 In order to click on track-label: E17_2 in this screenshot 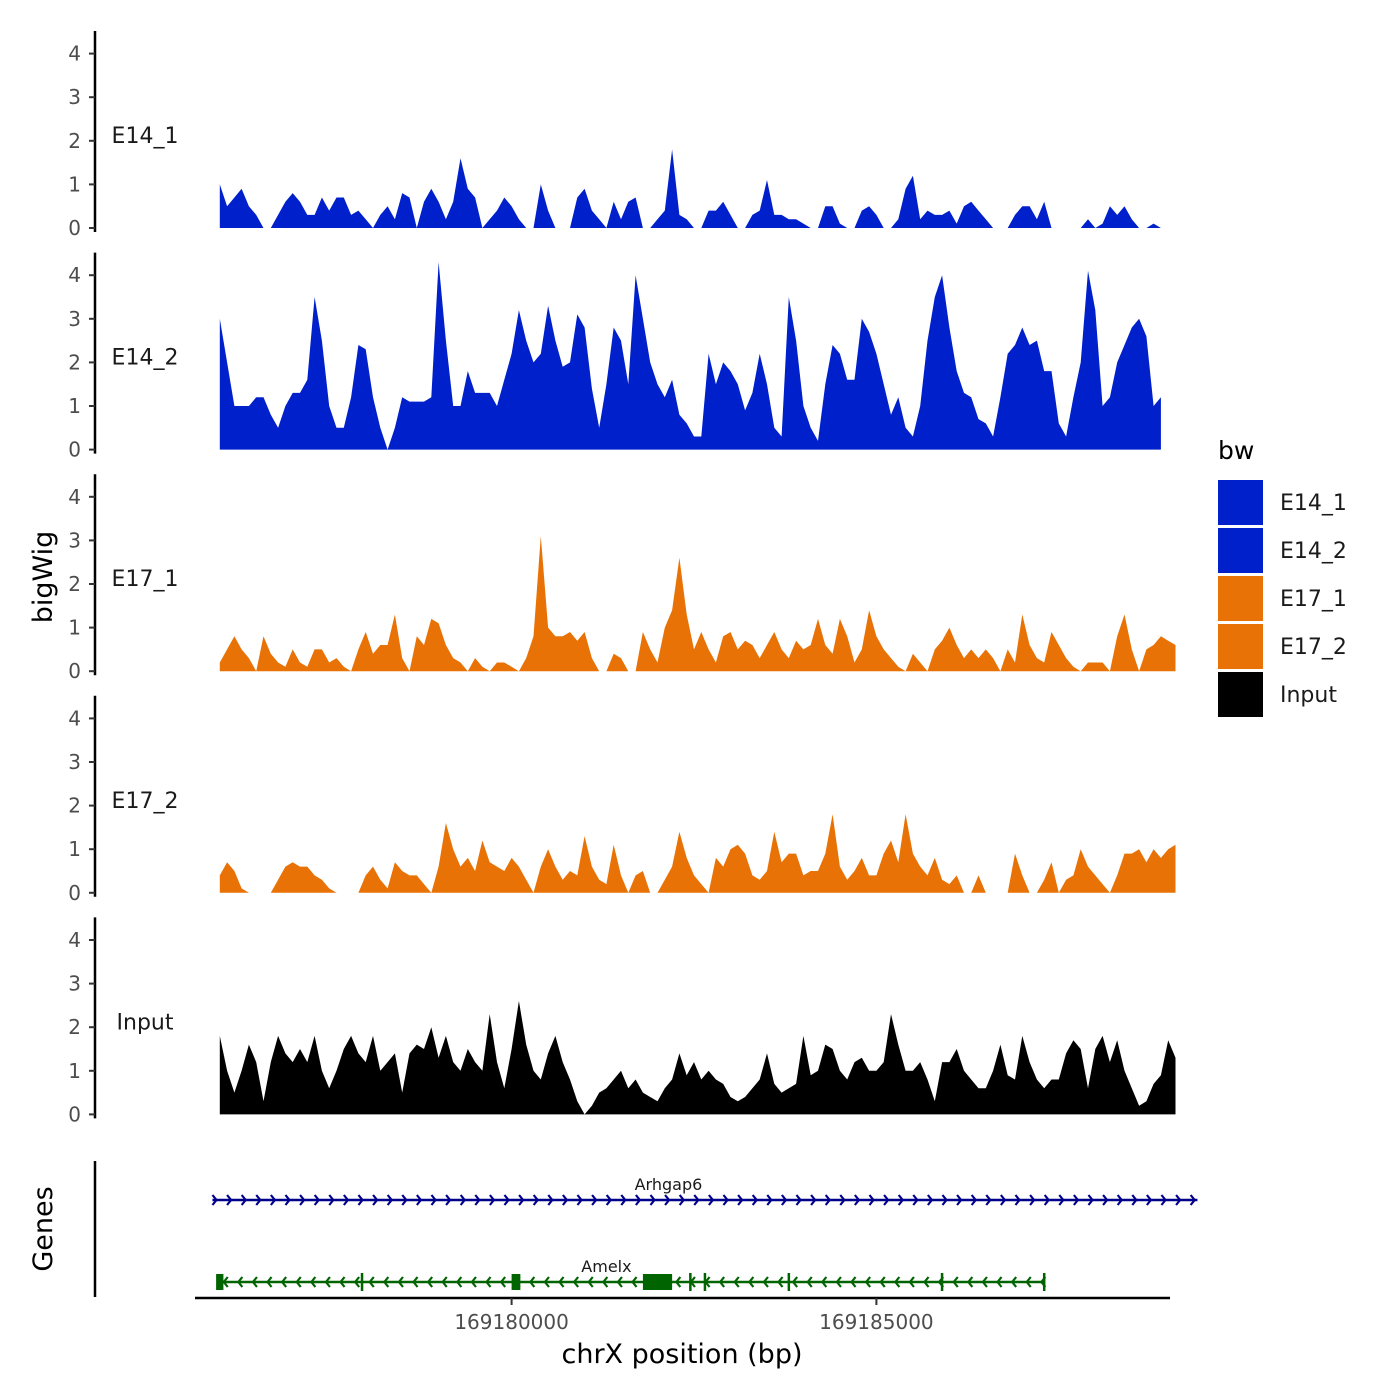, I will do `click(145, 801)`.